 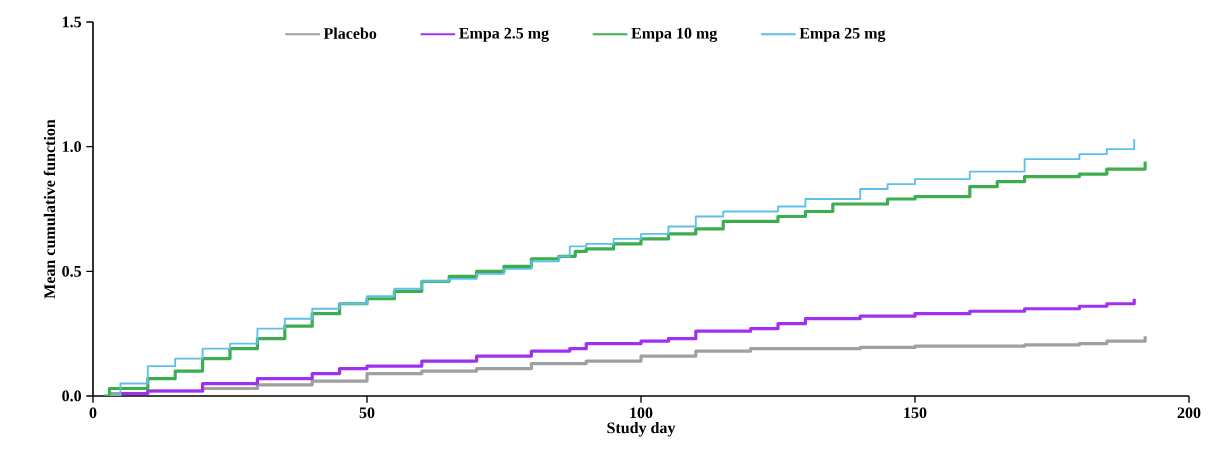 What do you see at coordinates (641, 413) in the screenshot?
I see `x-tick-label: 100` at bounding box center [641, 413].